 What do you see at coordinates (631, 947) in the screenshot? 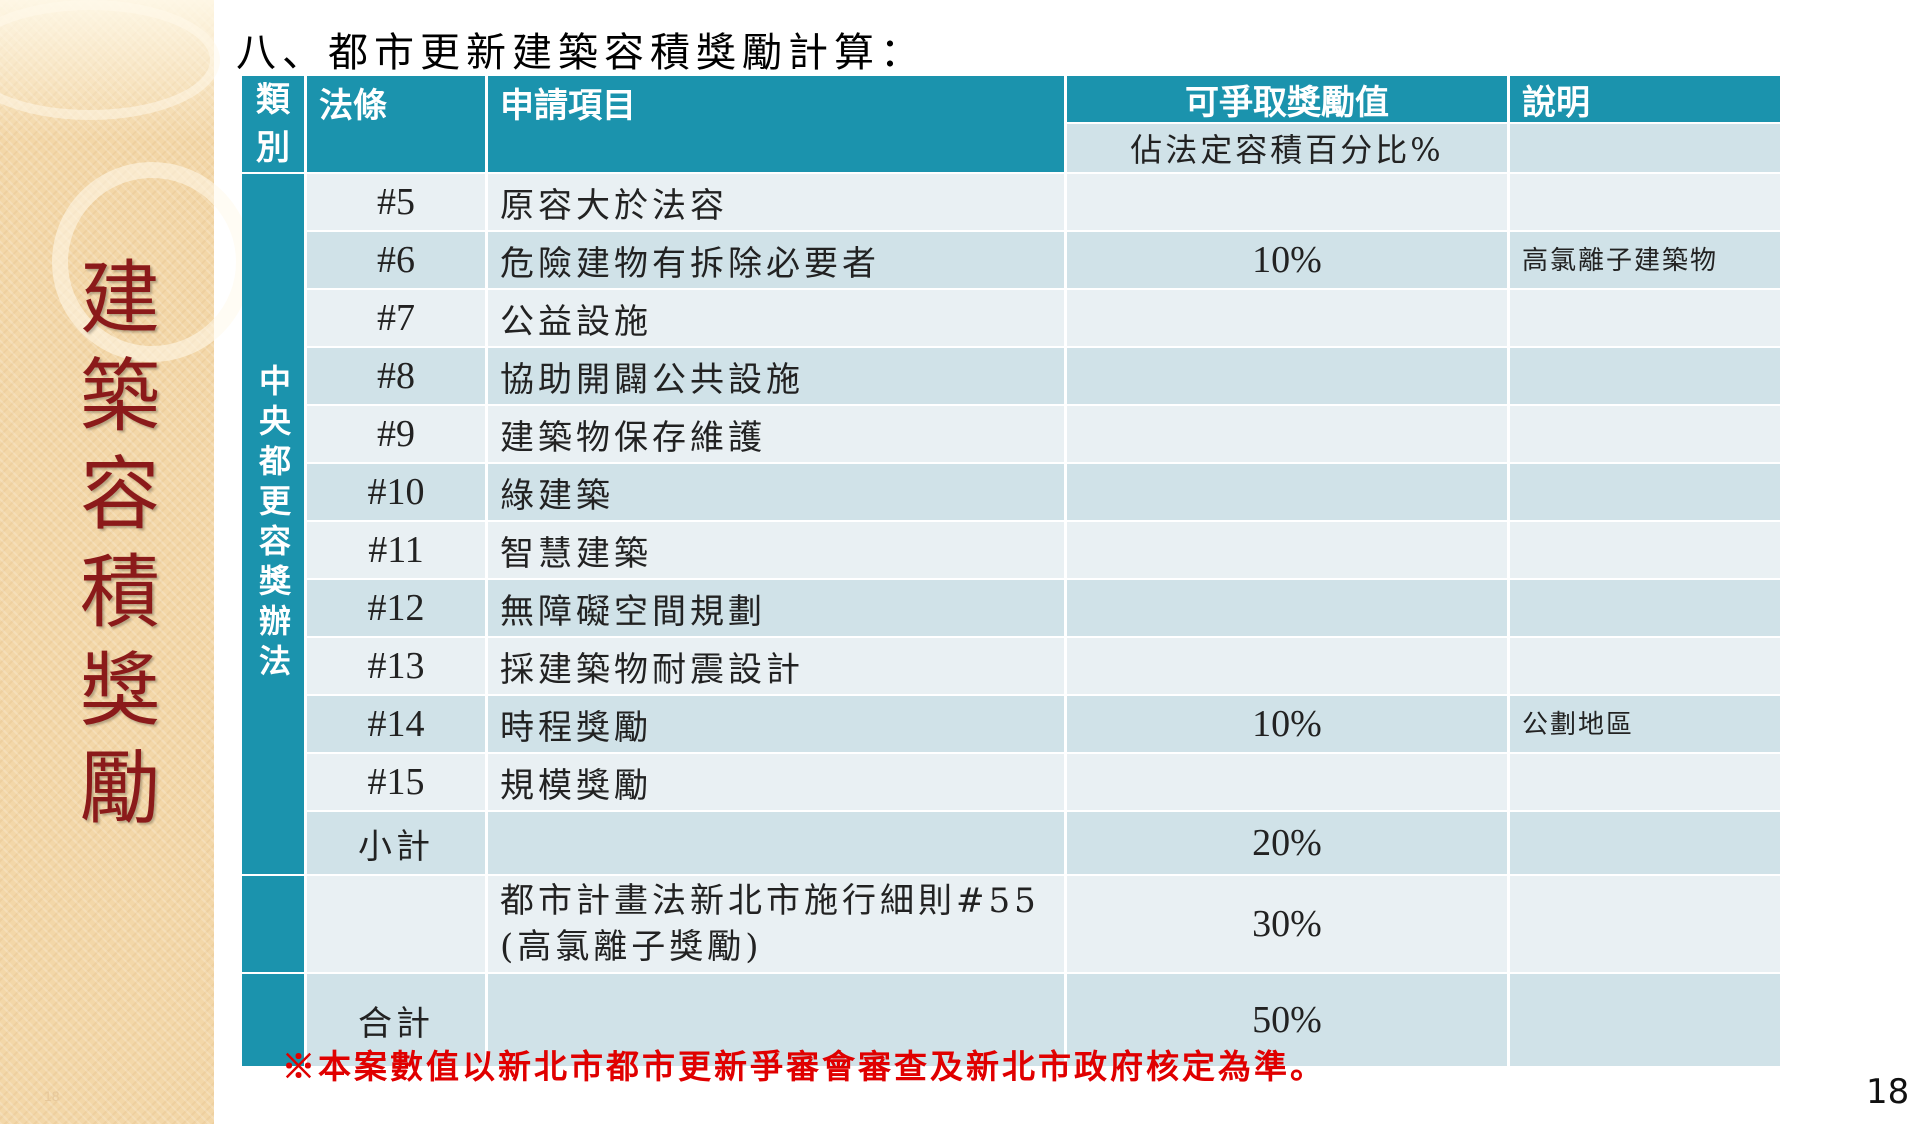
I see `local-item-line2: (高氯離子獎勵)` at bounding box center [631, 947].